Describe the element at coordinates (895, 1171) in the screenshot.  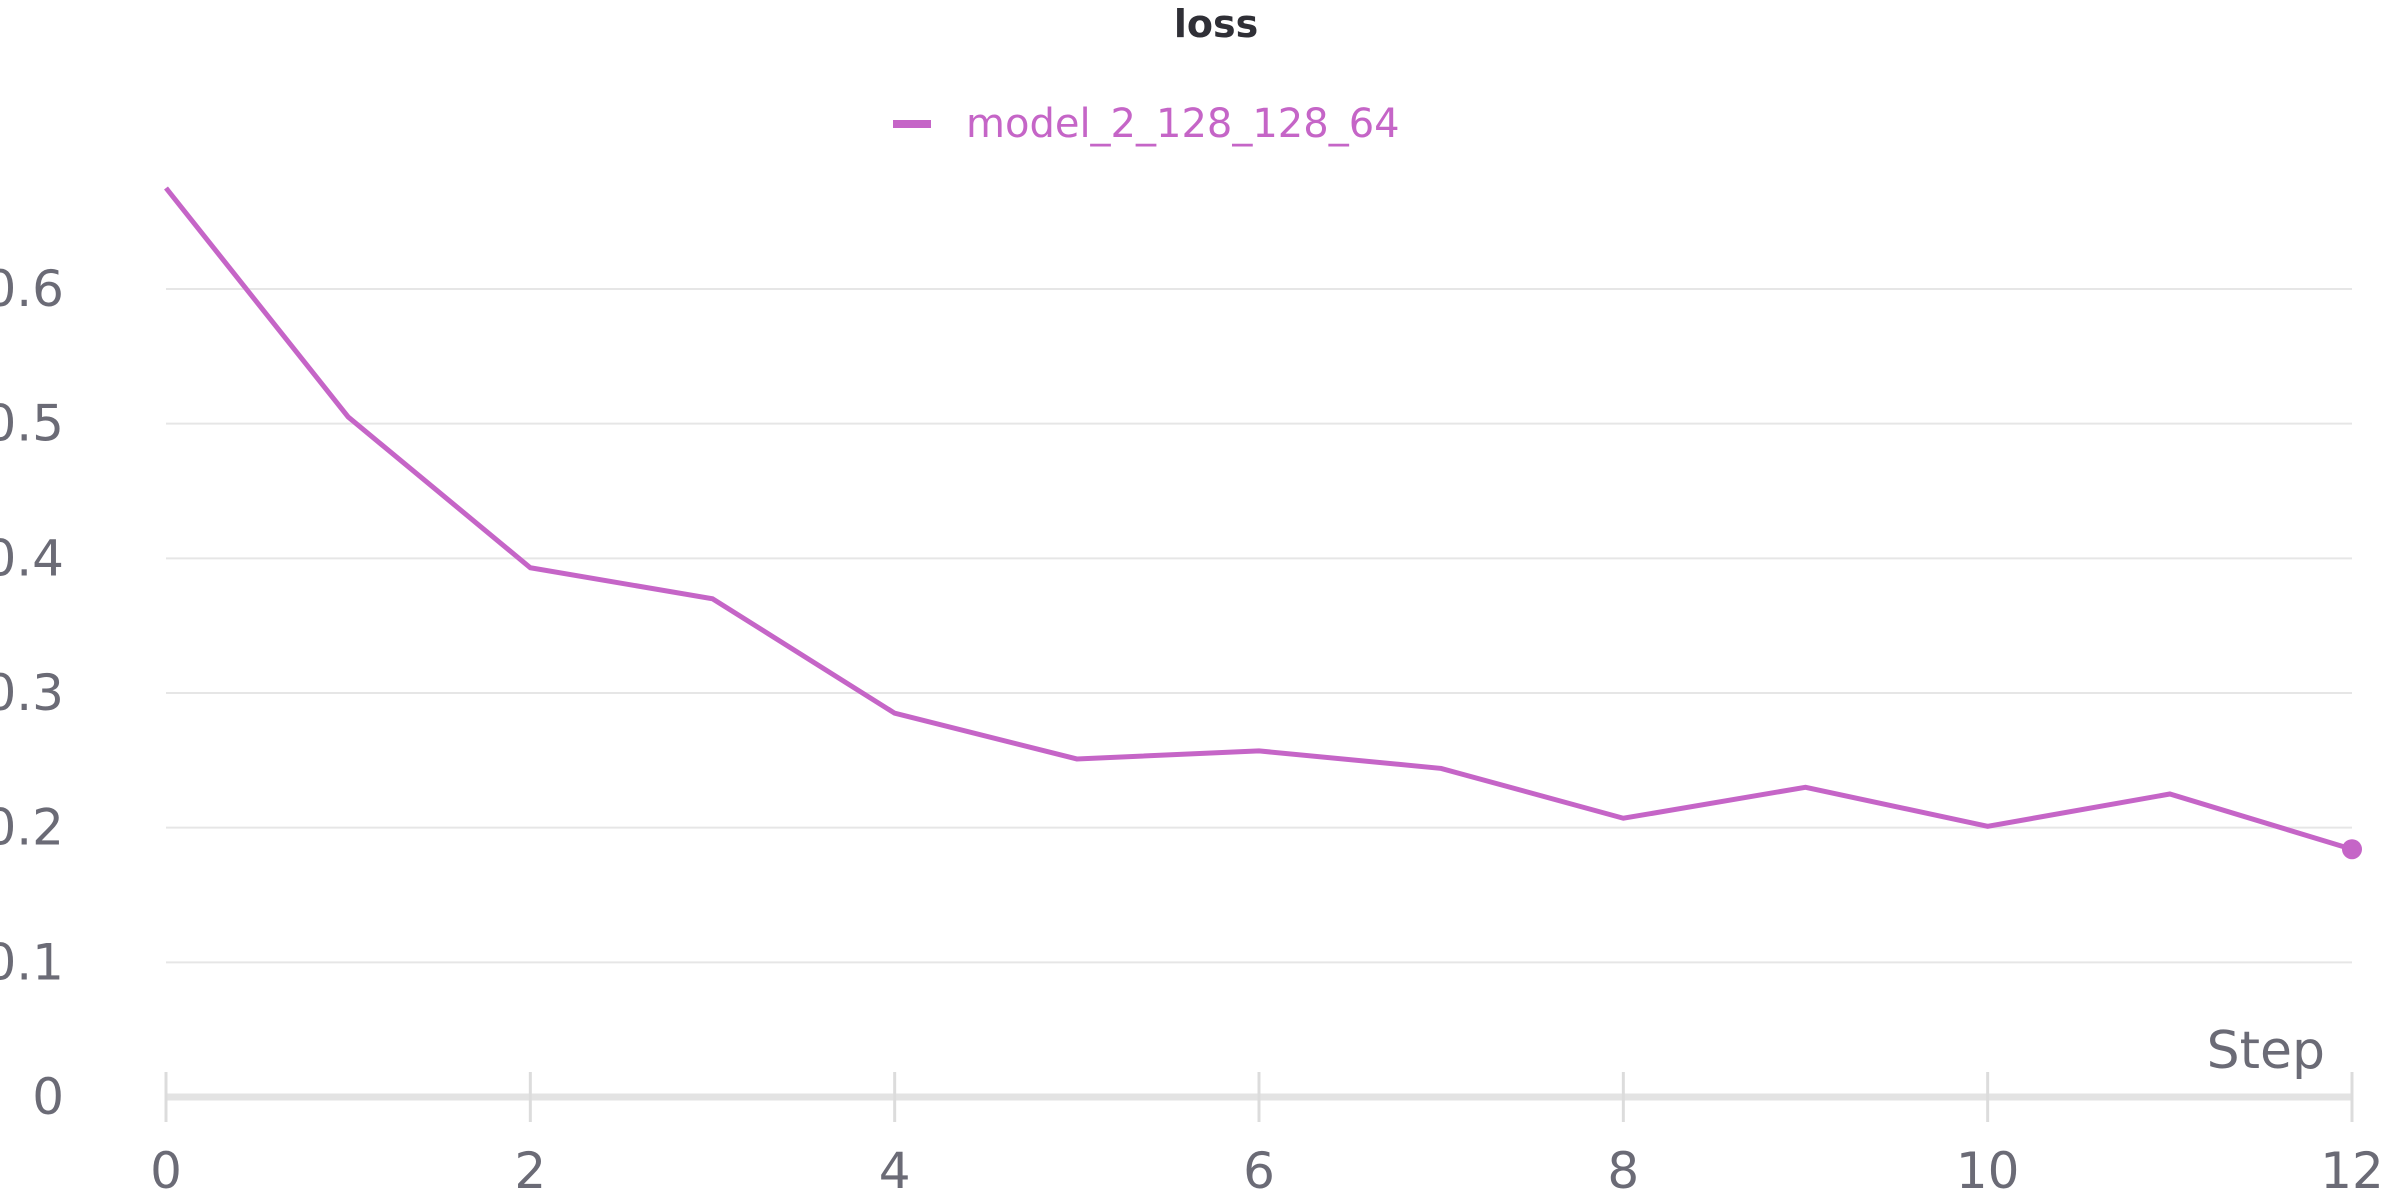
I see `x-tick-label-2: 4` at that location.